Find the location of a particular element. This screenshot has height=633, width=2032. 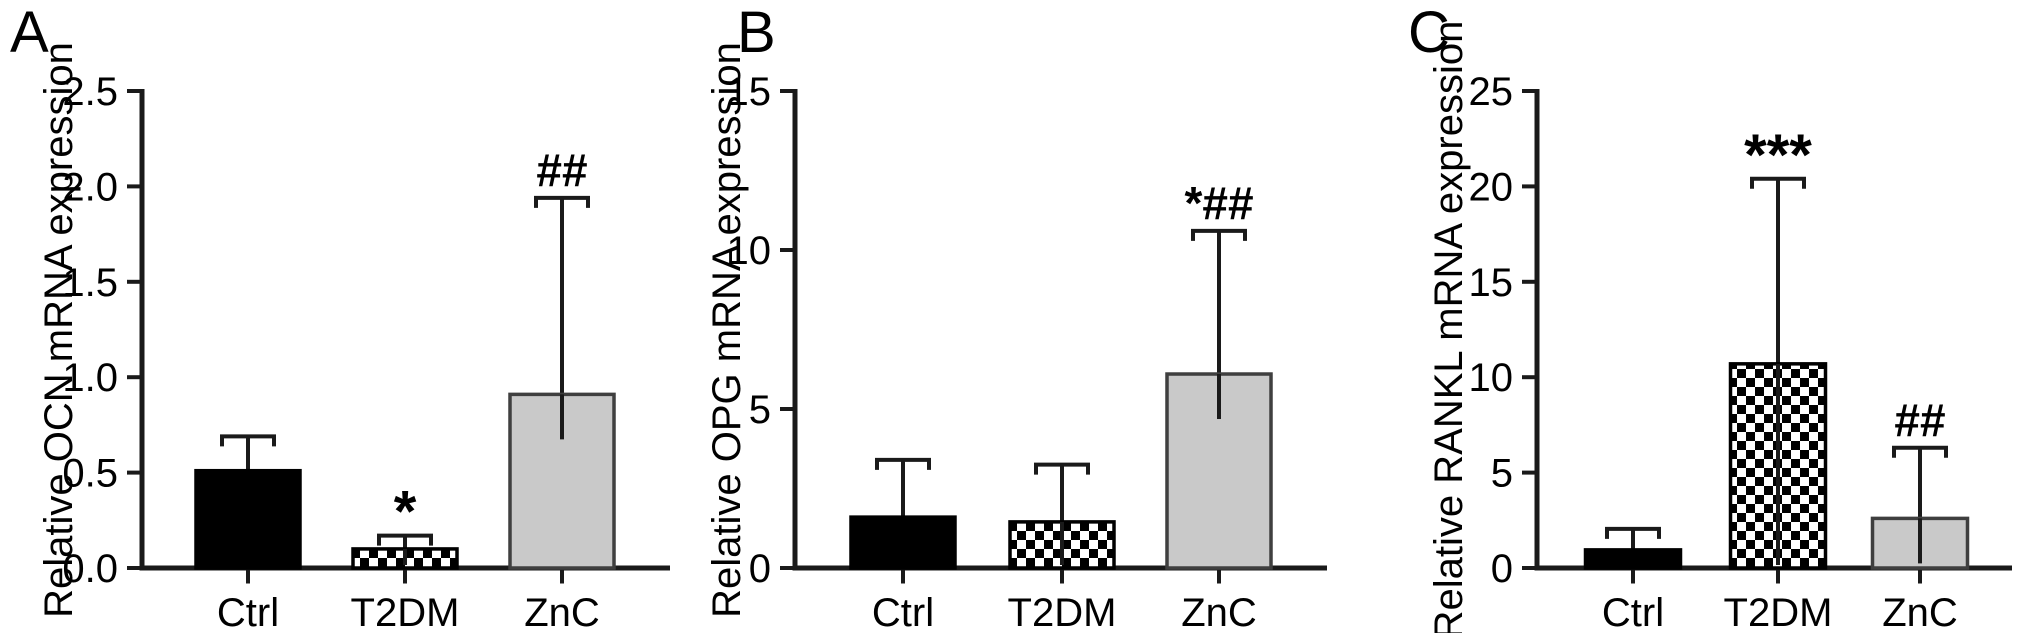

category-label-c-ctrl: Ctrl is located at coordinates (1633, 612).